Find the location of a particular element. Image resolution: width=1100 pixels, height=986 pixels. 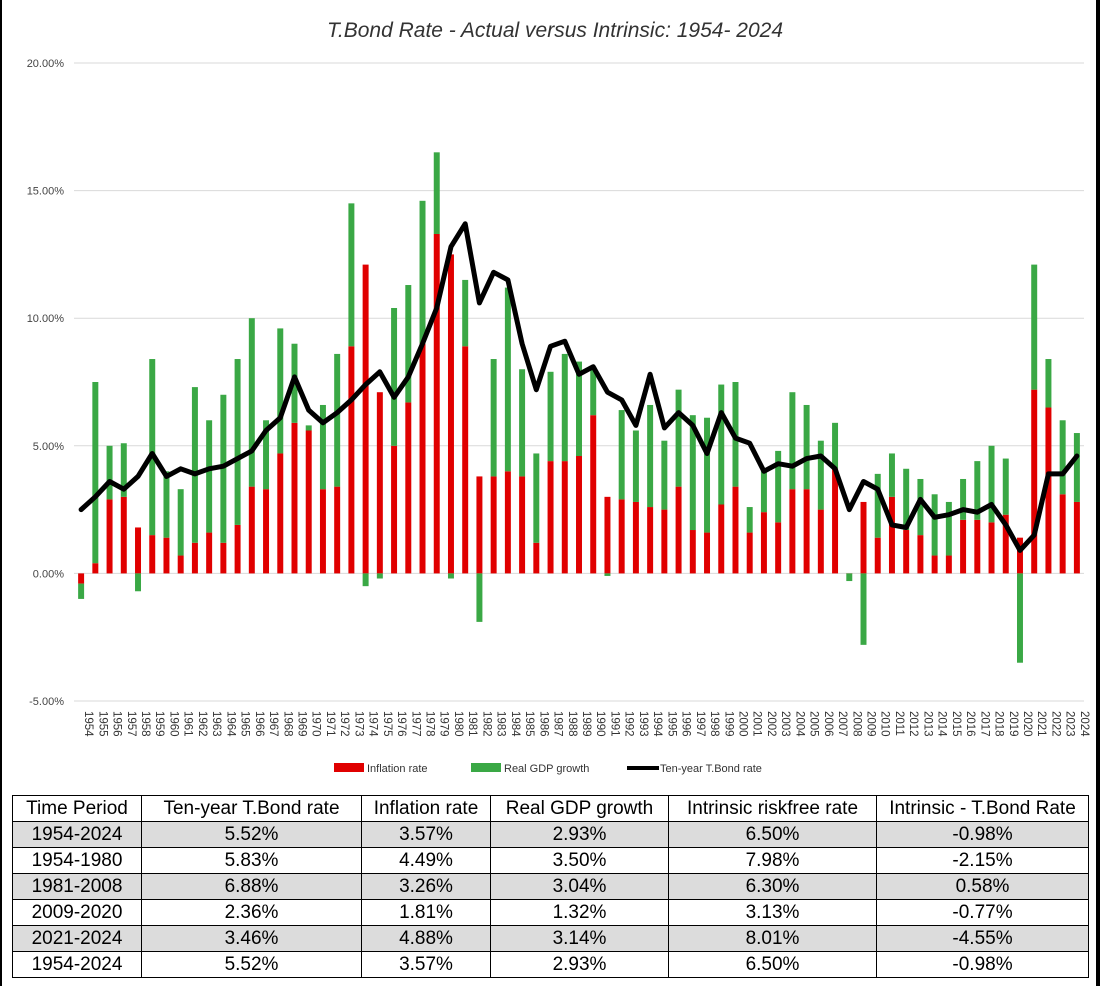

table-cell: 3.04% is located at coordinates (579, 886).